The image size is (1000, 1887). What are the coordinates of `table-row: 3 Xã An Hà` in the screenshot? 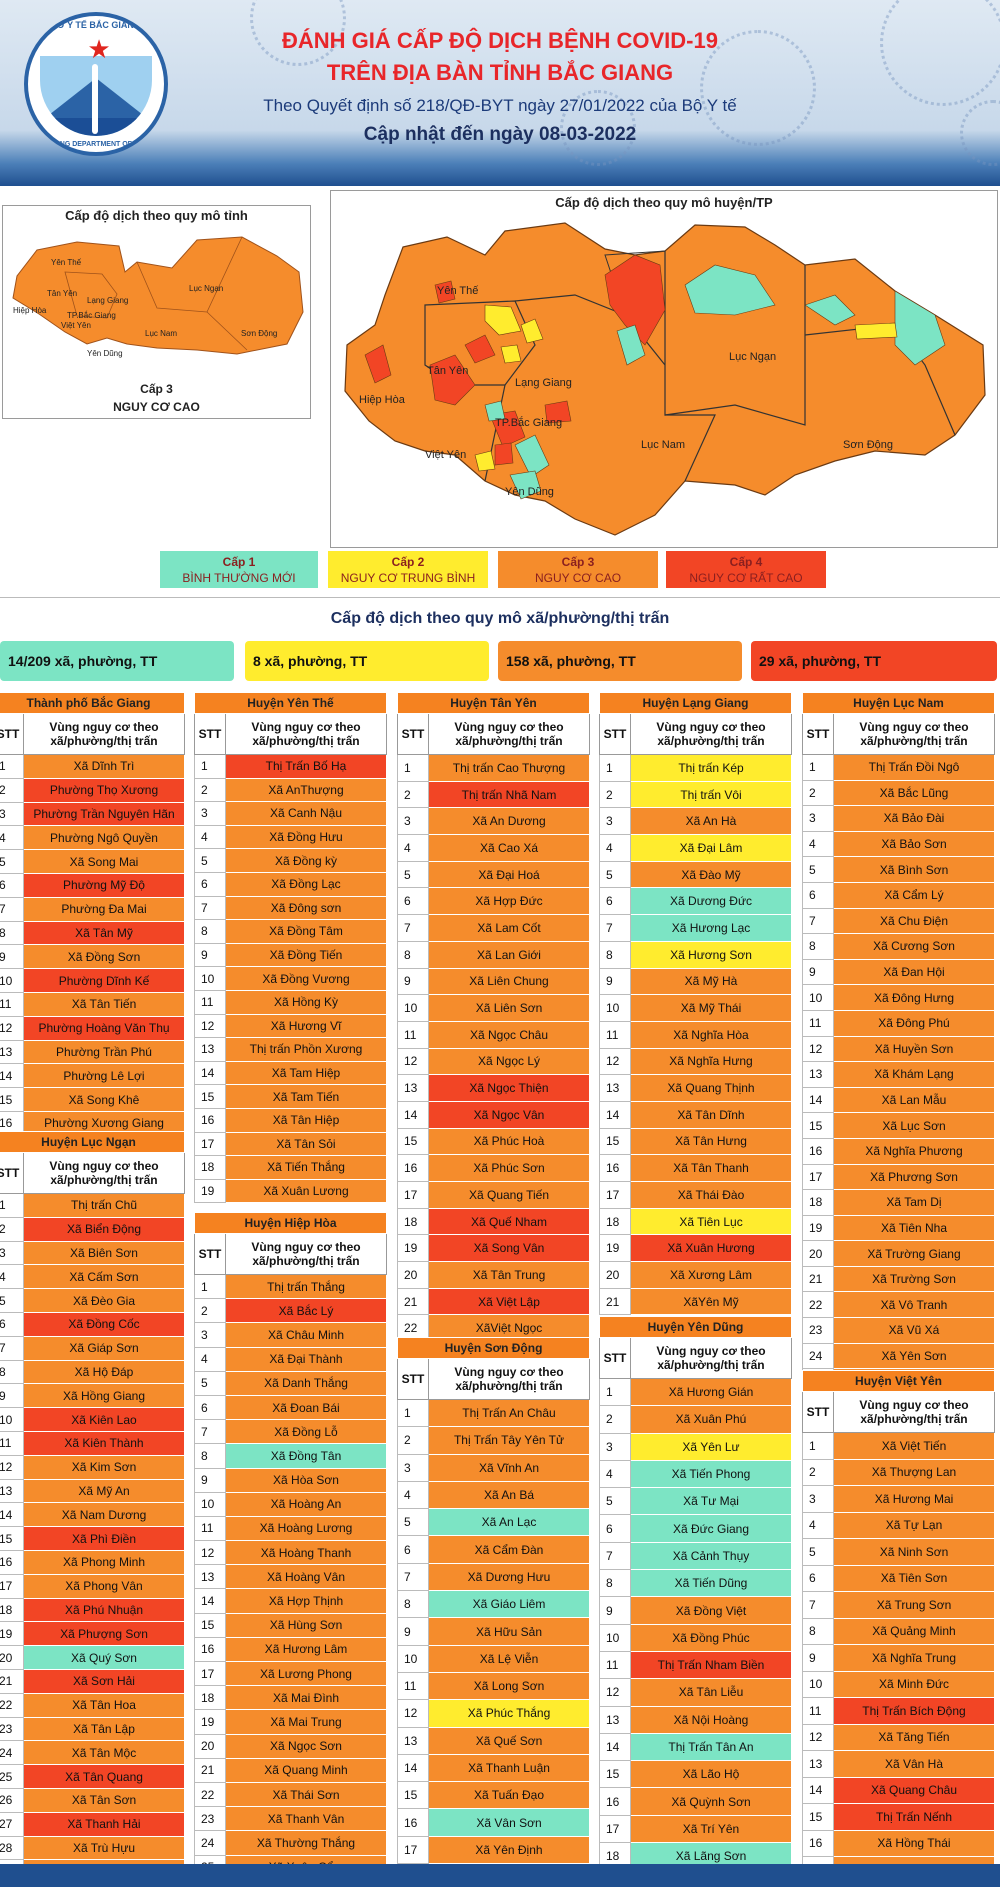 It's located at (695, 821).